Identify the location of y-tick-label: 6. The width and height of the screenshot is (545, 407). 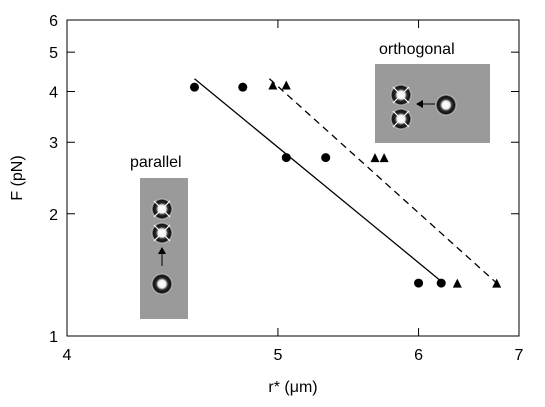
(53, 21).